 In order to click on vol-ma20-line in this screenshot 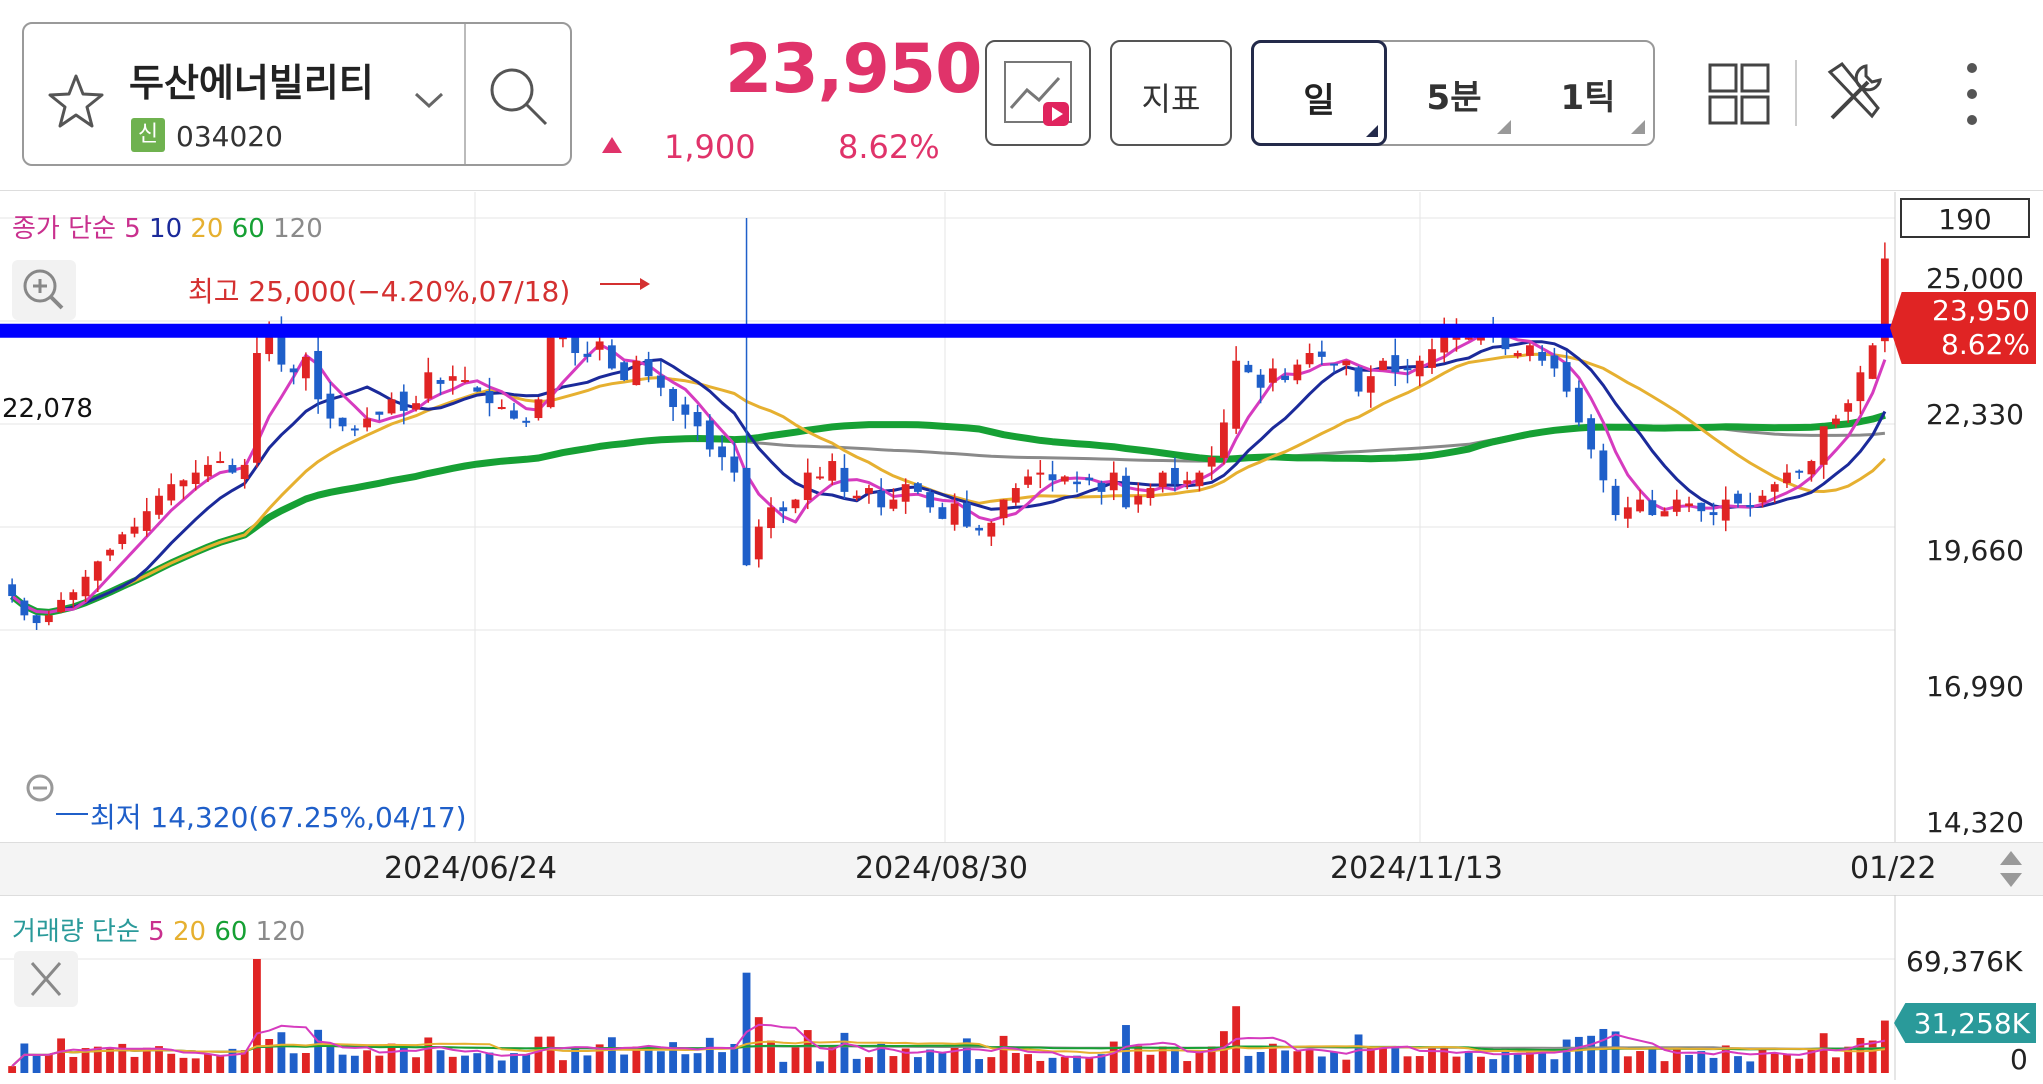, I will do `click(948, 1053)`.